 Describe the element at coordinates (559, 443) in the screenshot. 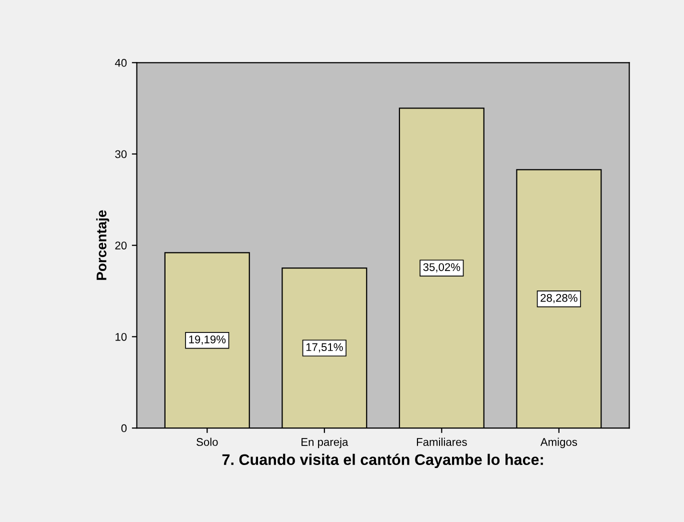

I see `x-tick-label: Amigos` at that location.